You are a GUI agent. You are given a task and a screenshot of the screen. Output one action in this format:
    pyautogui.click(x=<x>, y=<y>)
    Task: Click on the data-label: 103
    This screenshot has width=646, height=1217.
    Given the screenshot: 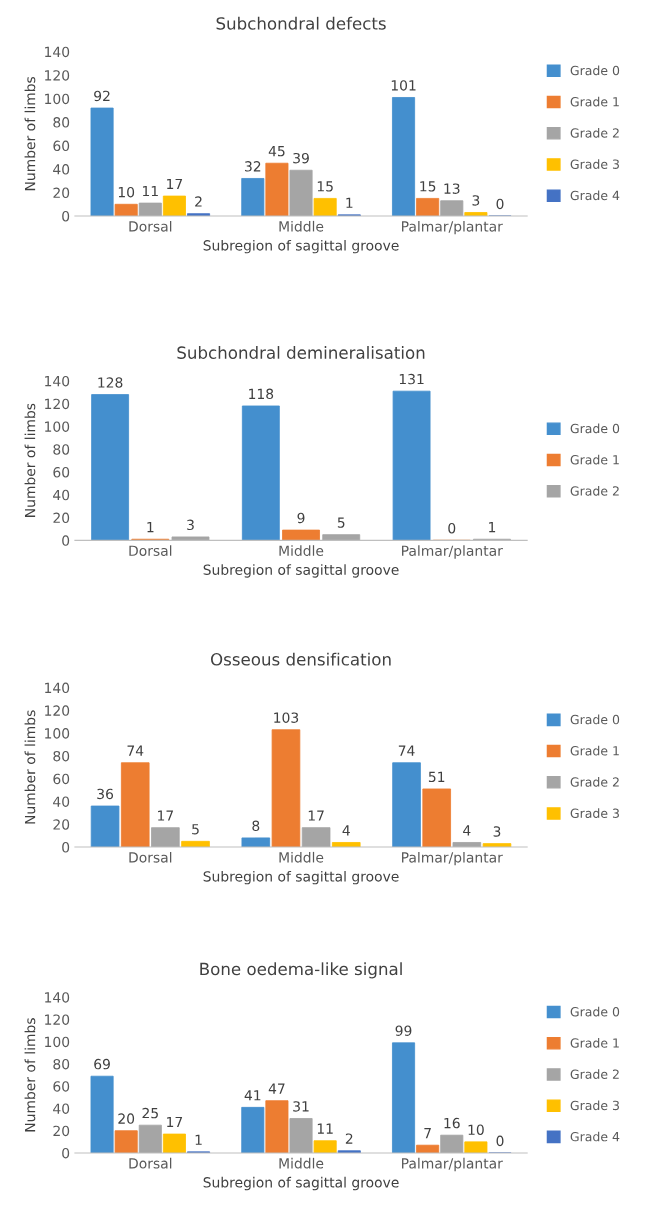 What is the action you would take?
    pyautogui.click(x=286, y=717)
    